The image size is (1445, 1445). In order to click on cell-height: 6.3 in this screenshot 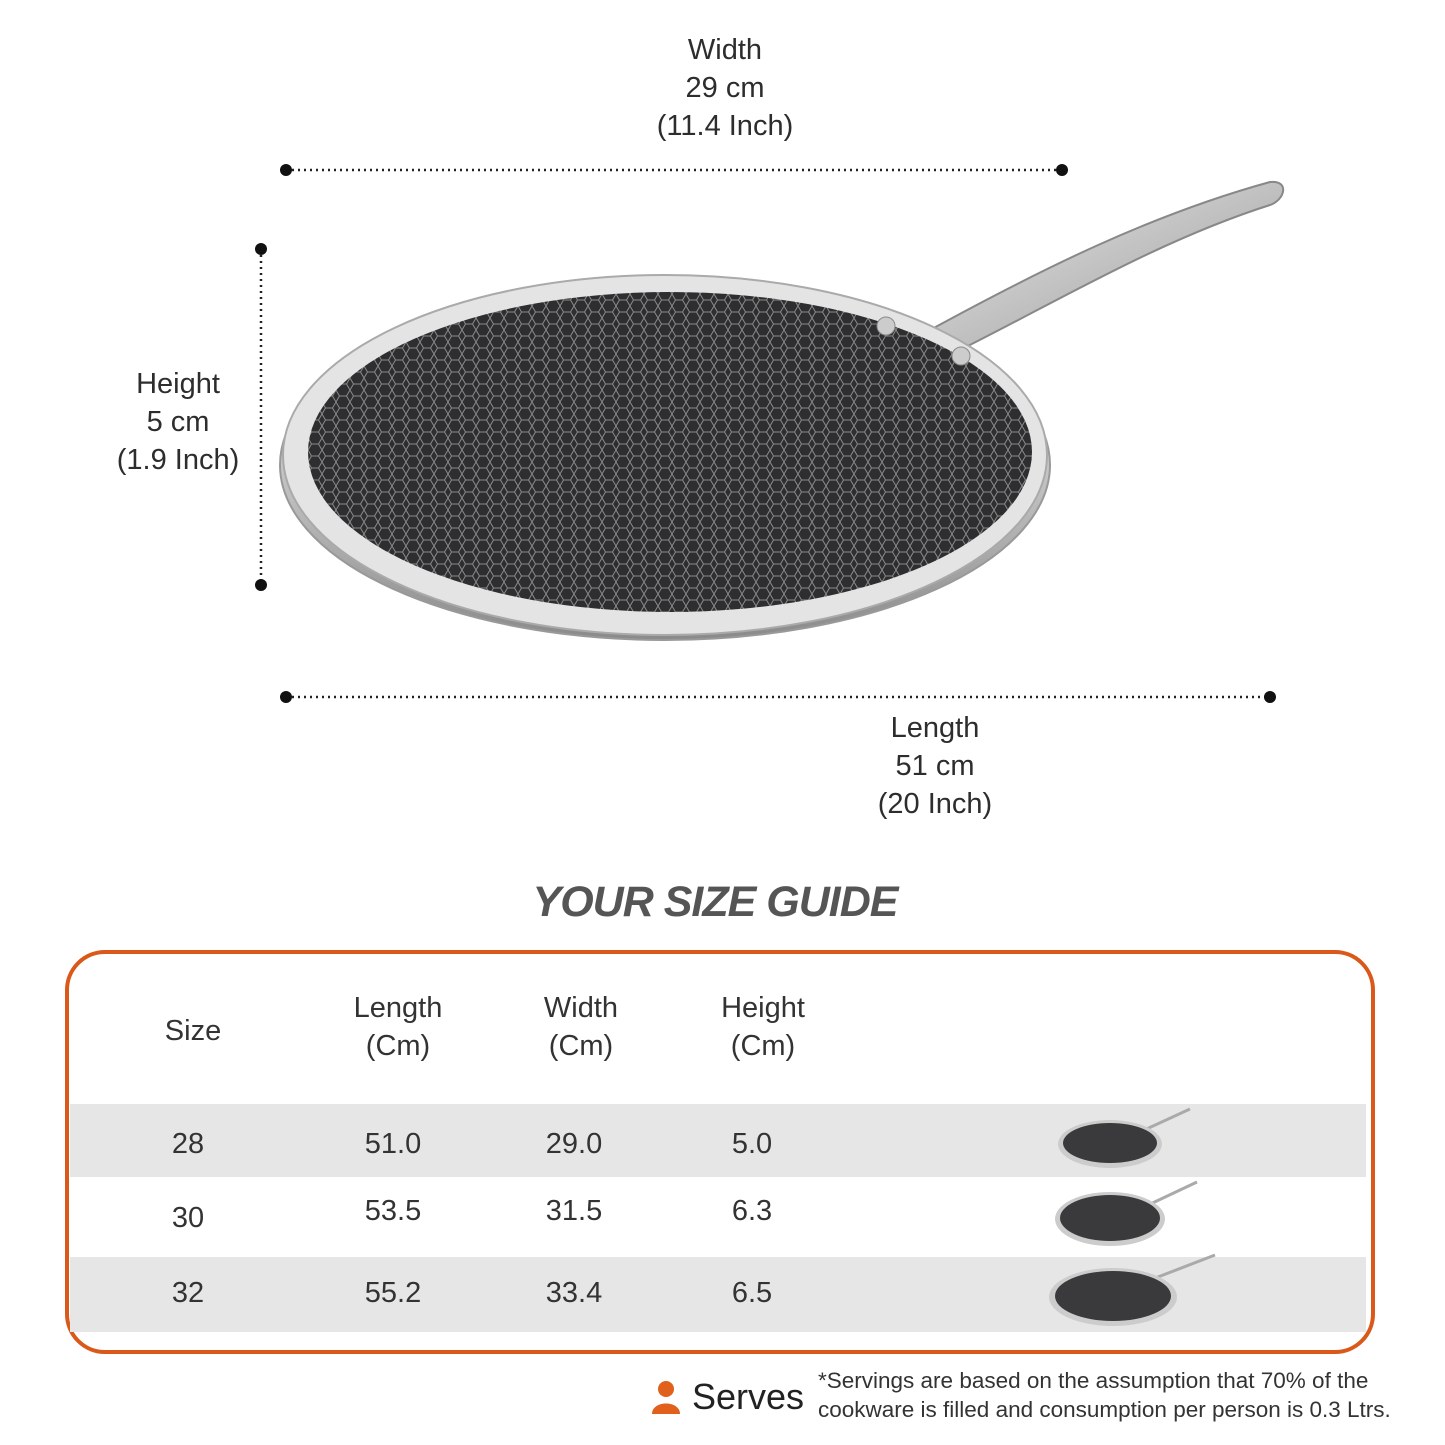, I will do `click(752, 1211)`.